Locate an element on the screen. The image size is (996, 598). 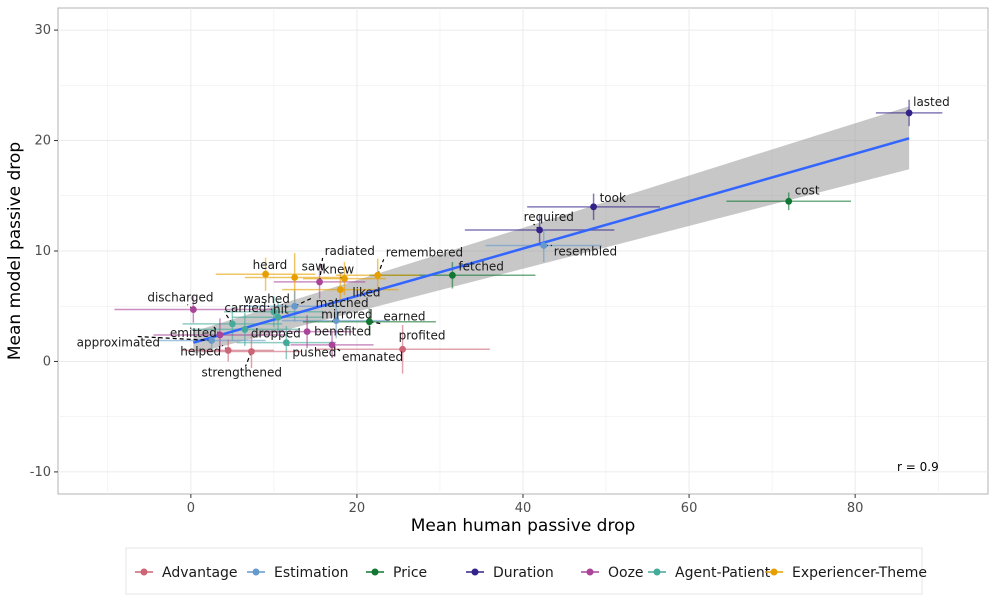
x-tick-label: 0 is located at coordinates (191, 508).